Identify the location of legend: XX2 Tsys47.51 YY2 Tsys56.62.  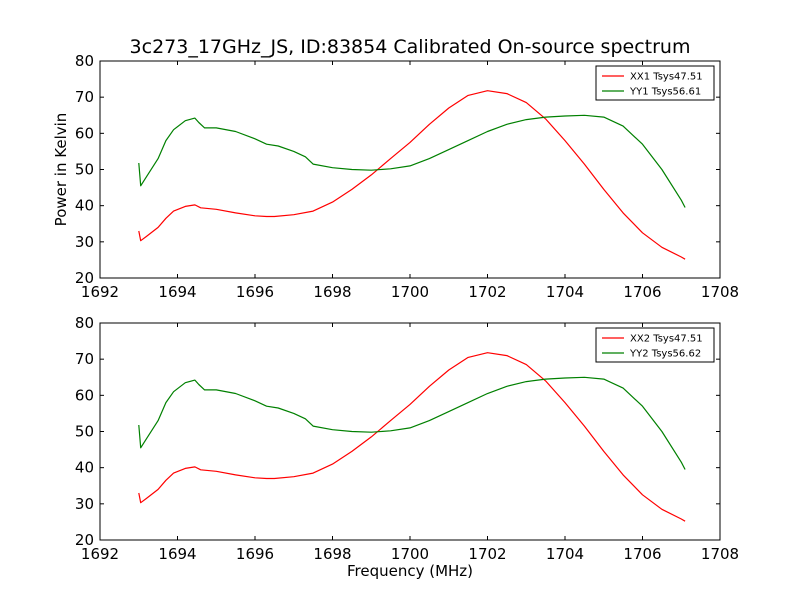
(655, 345).